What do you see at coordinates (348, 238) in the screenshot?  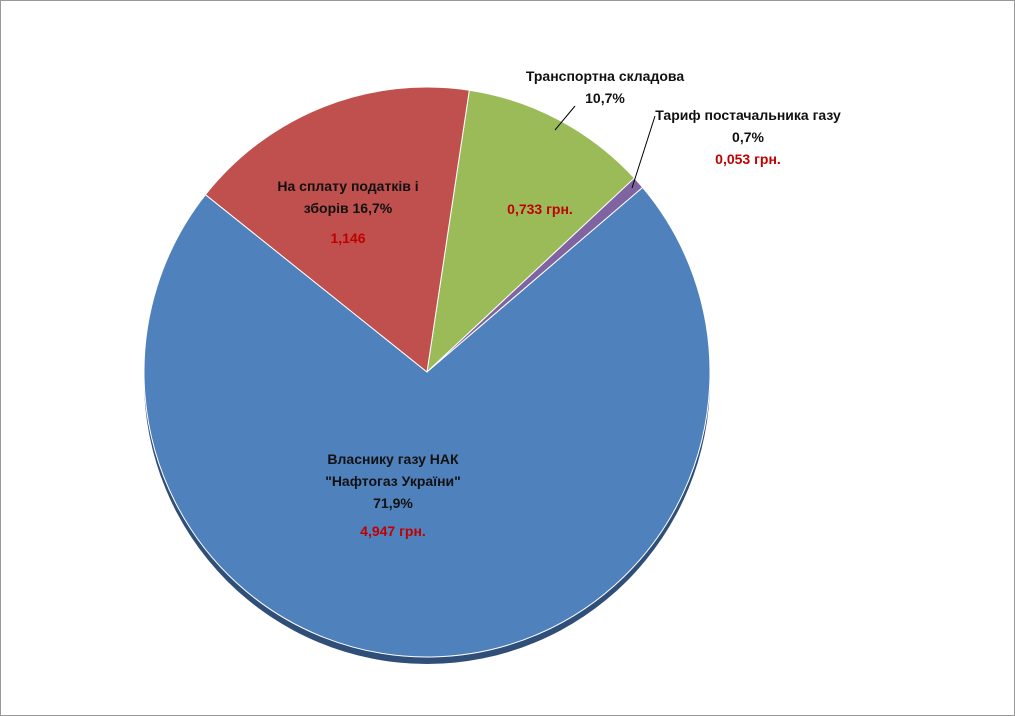 I see `amount-label: 1,146` at bounding box center [348, 238].